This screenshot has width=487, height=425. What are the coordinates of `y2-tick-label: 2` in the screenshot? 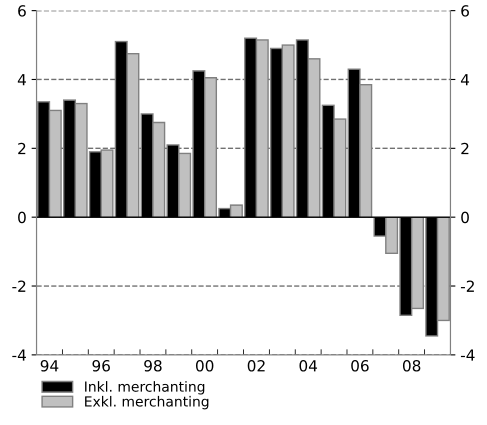 It's located at (464, 148).